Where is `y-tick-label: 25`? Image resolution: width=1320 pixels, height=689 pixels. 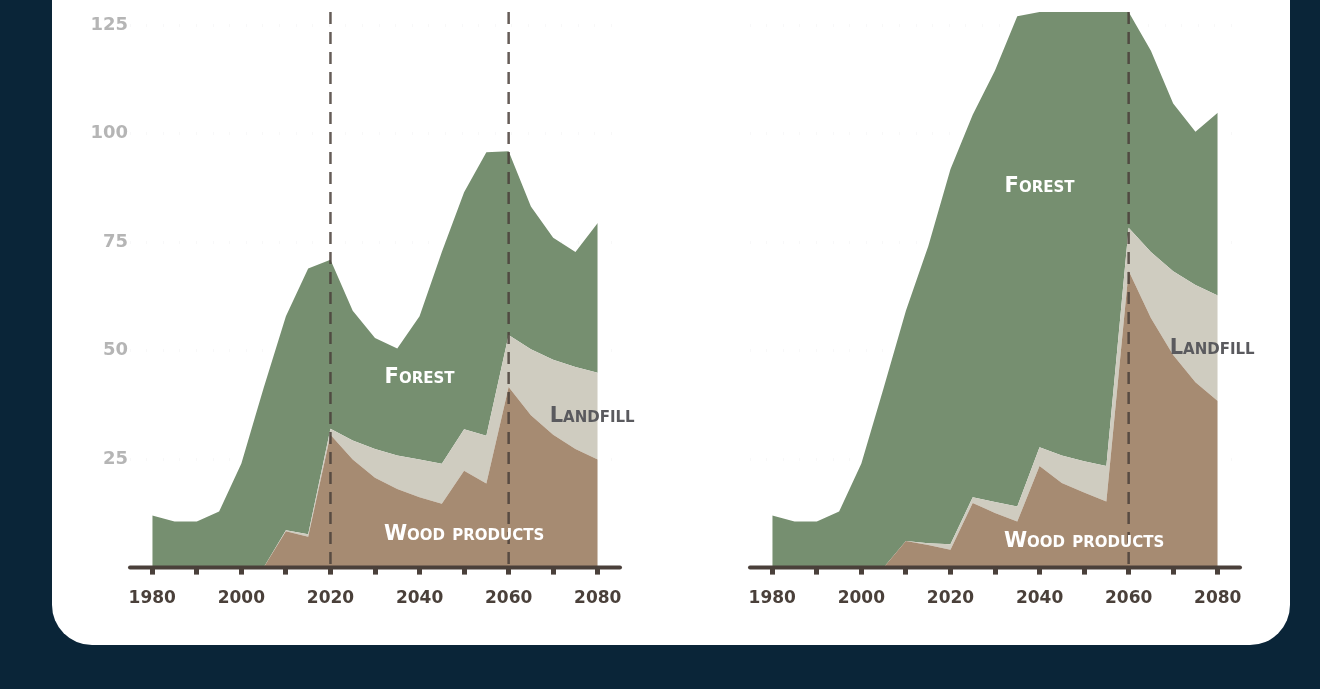 y-tick-label: 25 is located at coordinates (115, 457).